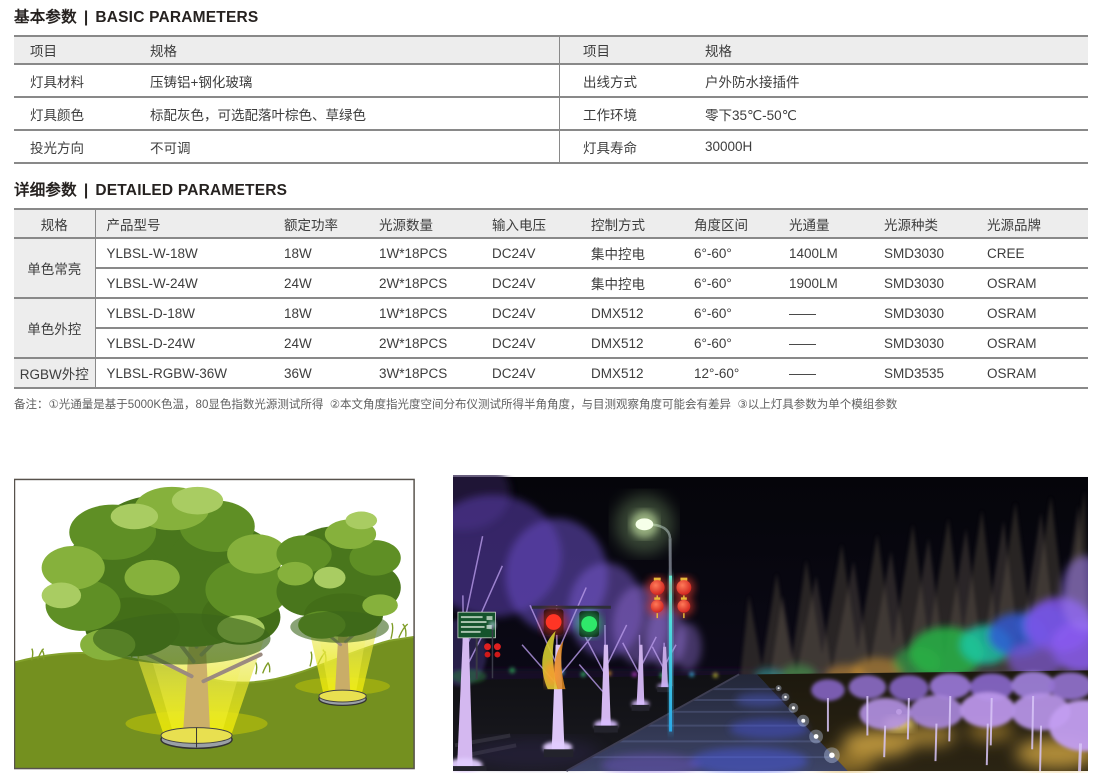 The height and width of the screenshot is (777, 1102). What do you see at coordinates (55, 372) in the screenshot?
I see `cell-spec-group: RGBW外控` at bounding box center [55, 372].